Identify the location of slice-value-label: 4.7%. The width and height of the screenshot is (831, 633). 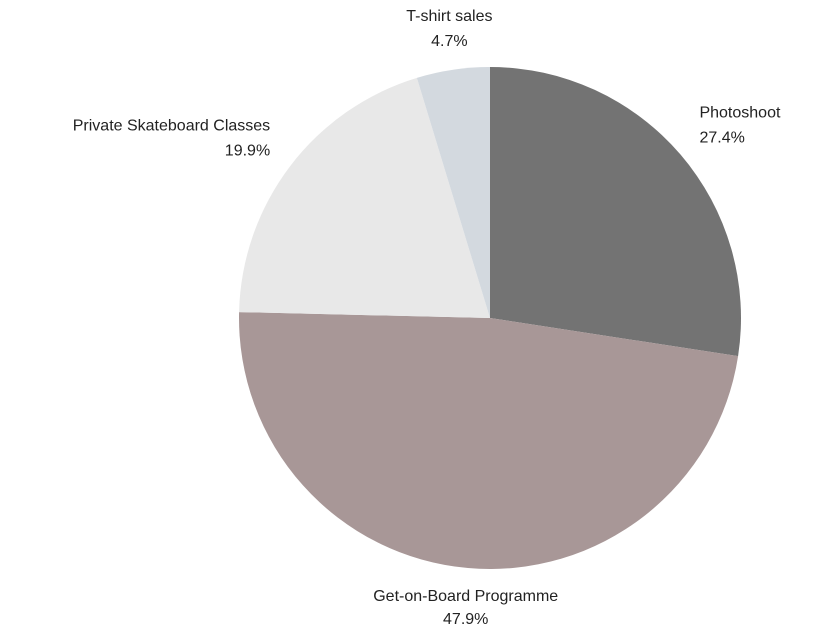
(449, 41).